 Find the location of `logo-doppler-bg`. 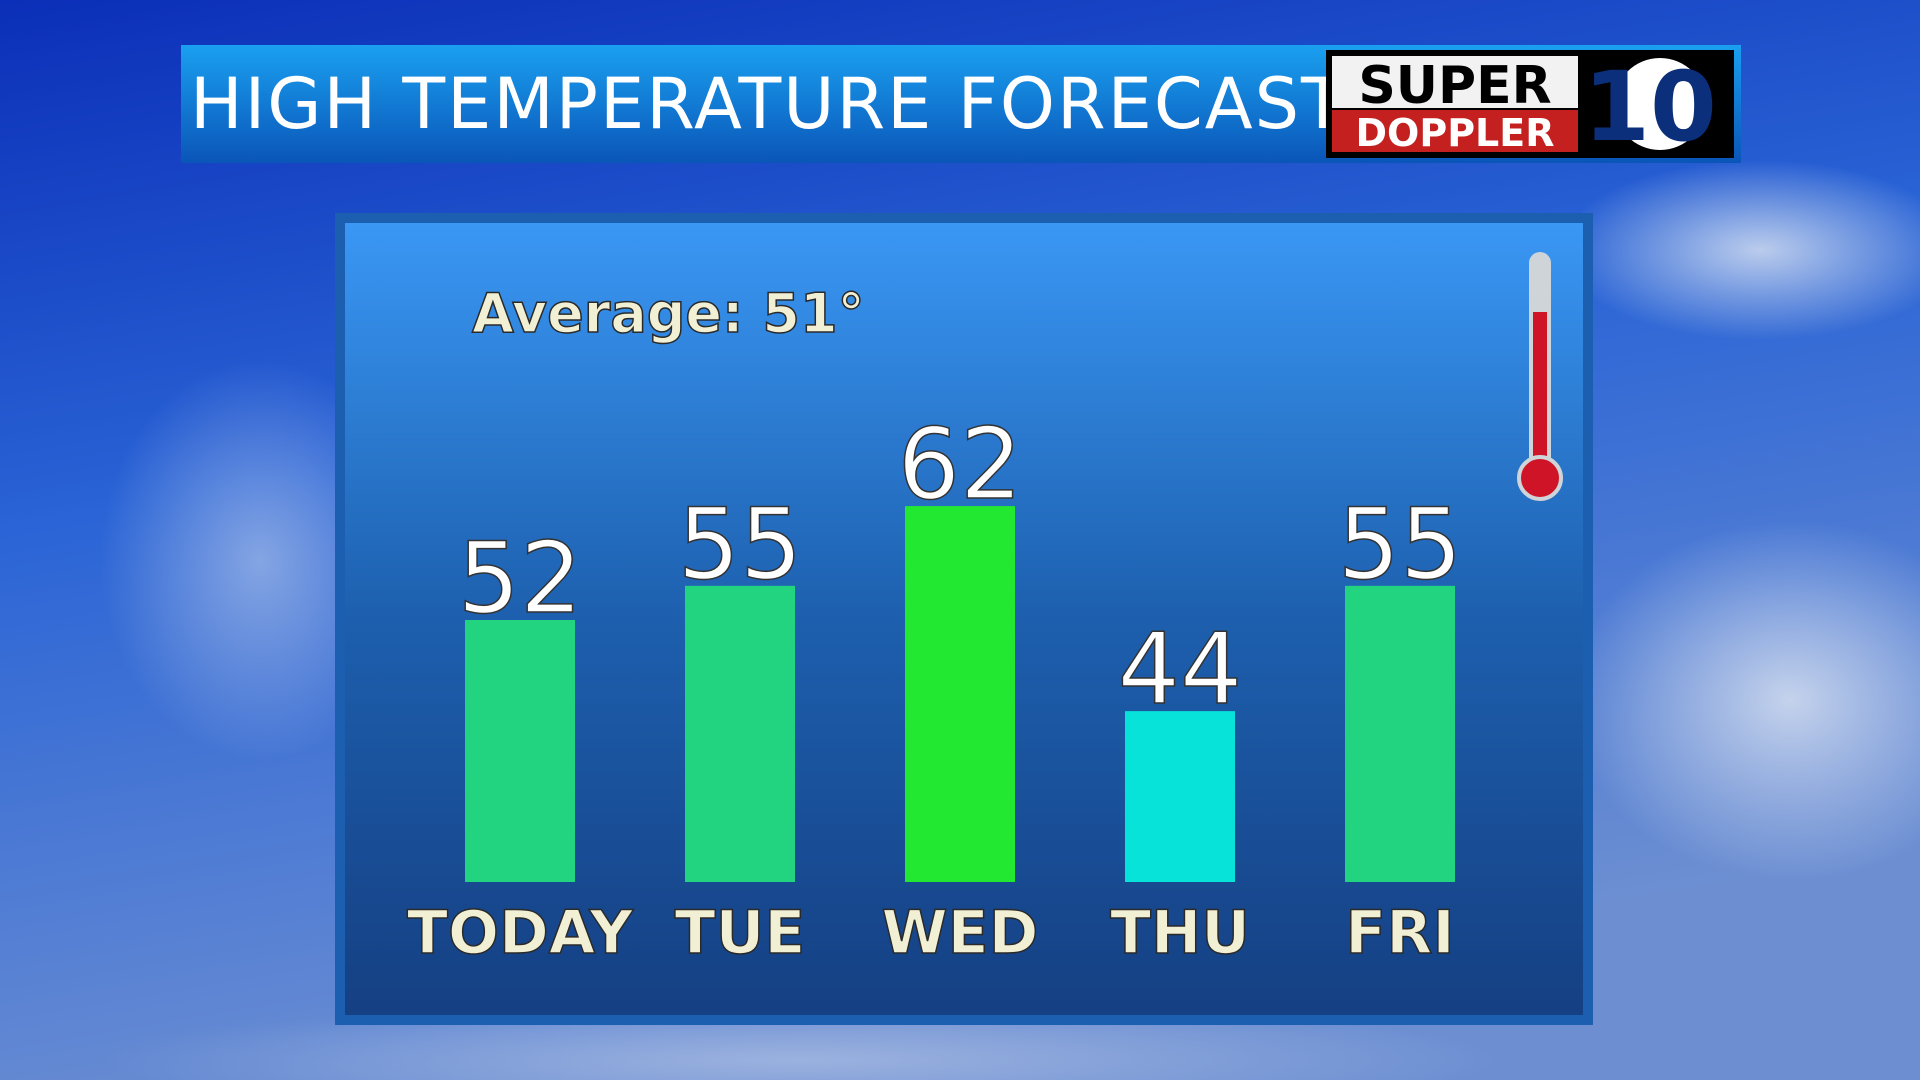

logo-doppler-bg is located at coordinates (1455, 131).